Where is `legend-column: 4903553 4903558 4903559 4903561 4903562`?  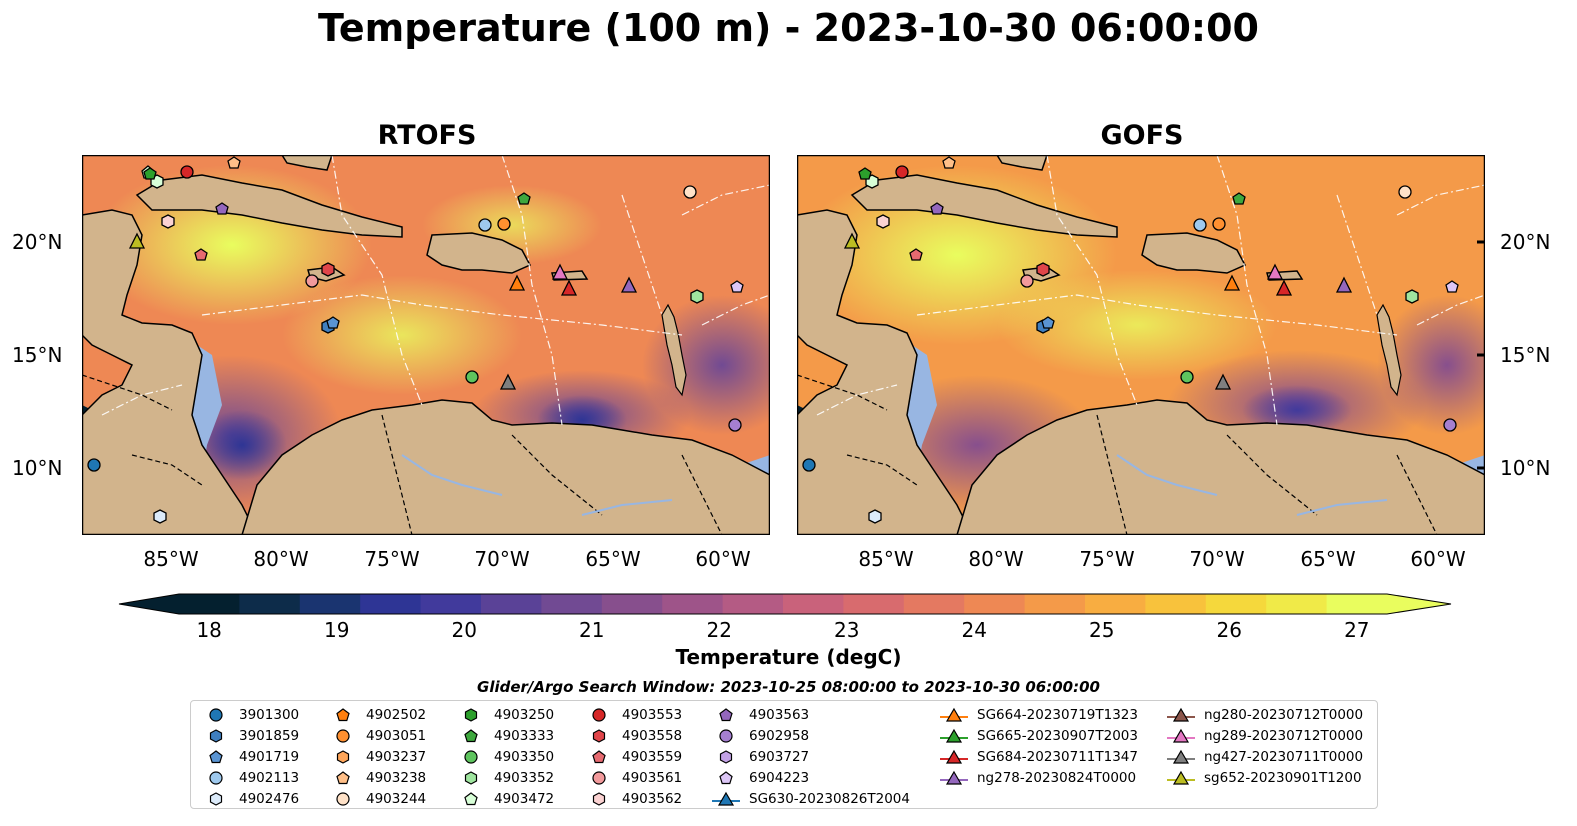
legend-column: 4903553 4903558 4903559 4903561 4903562 is located at coordinates (633, 757).